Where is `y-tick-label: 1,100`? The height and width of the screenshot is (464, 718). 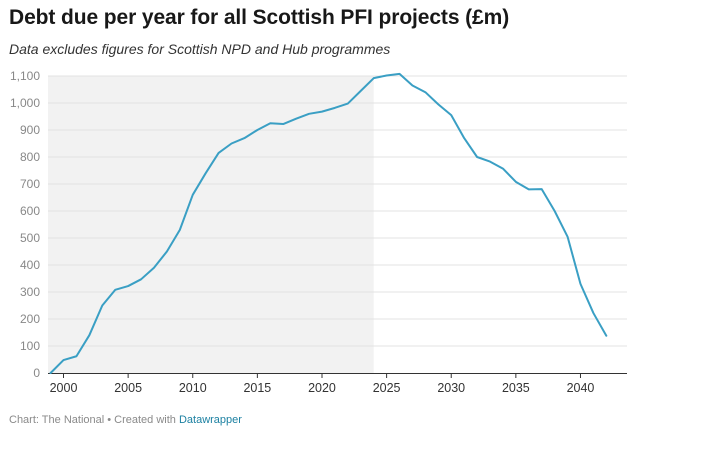
y-tick-label: 1,100 is located at coordinates (25, 76).